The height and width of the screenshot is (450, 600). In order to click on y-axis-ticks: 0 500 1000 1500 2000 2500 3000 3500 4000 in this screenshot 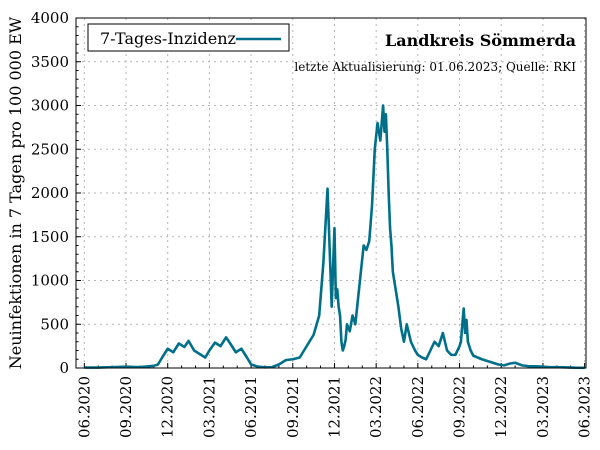, I will do `click(56, 193)`.